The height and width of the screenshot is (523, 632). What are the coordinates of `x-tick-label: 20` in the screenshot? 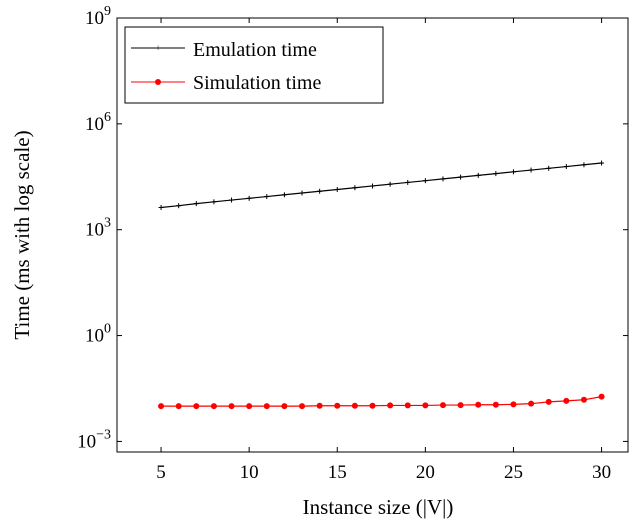 It's located at (425, 472).